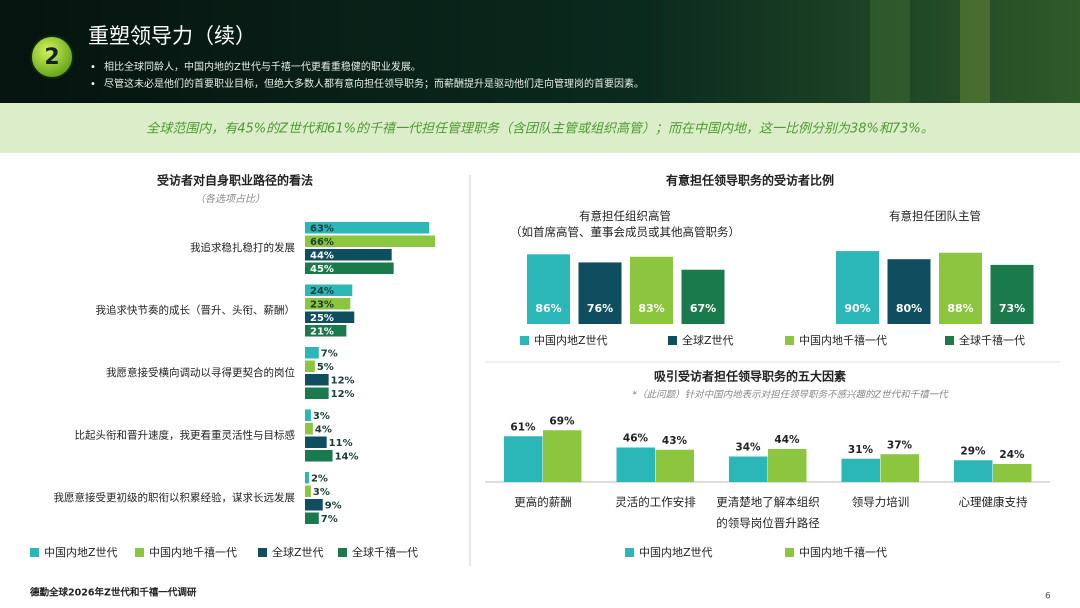 Image resolution: width=1080 pixels, height=608 pixels. I want to click on header-title: 重塑领导力（续）, so click(172, 36).